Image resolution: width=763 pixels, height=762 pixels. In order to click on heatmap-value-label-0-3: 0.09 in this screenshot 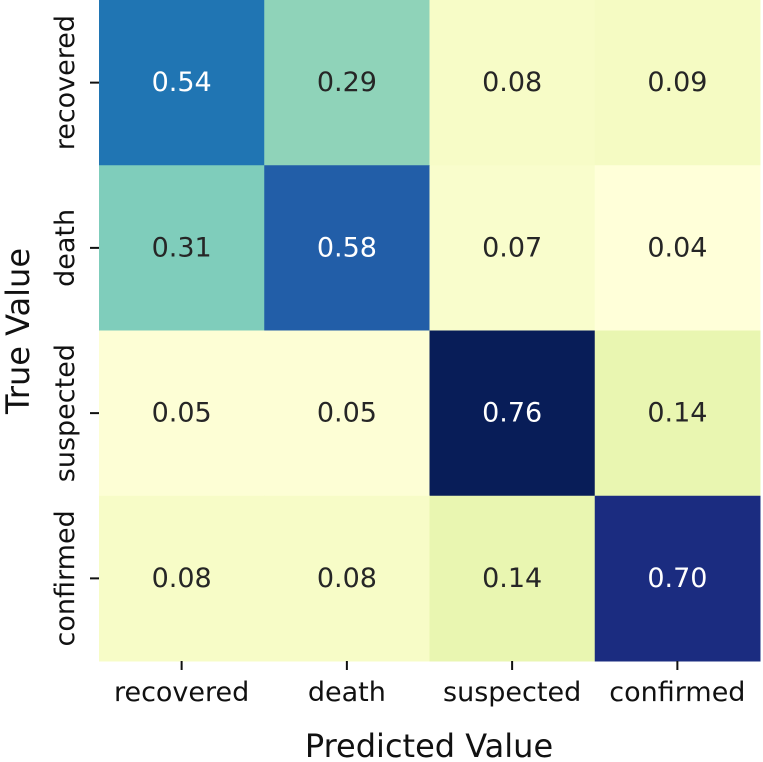, I will do `click(677, 82)`.